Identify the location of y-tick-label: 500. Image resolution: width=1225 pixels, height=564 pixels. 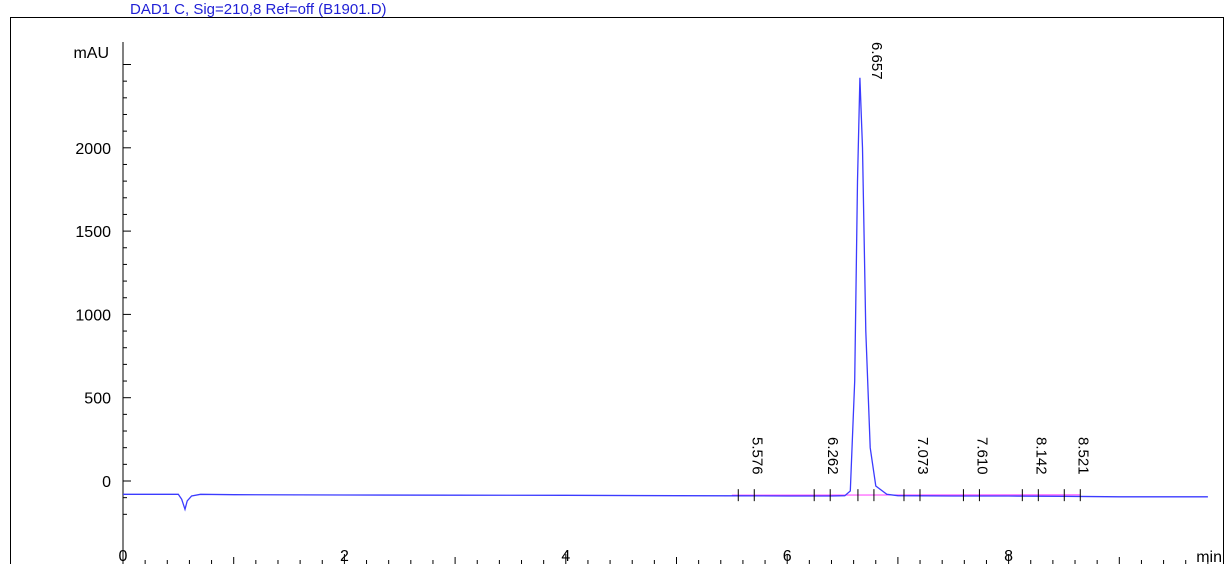
(97, 399).